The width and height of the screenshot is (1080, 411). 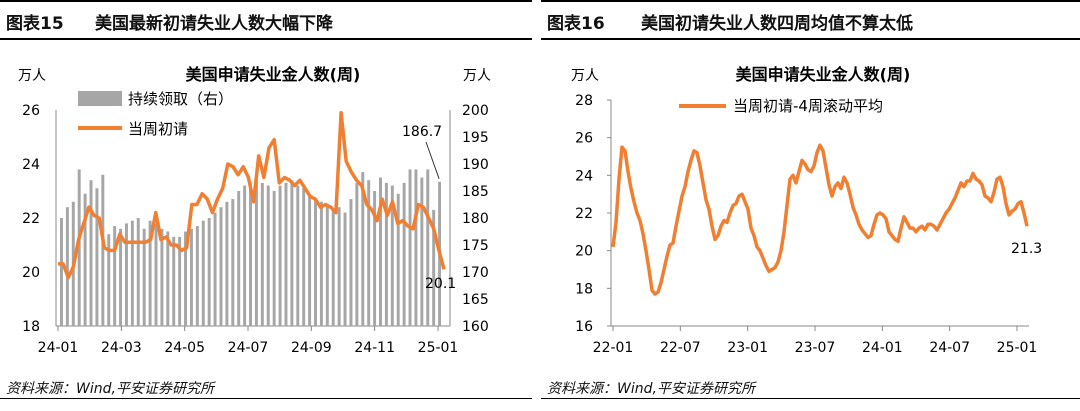 I want to click on figure-15-number: 图表15, so click(x=35, y=24).